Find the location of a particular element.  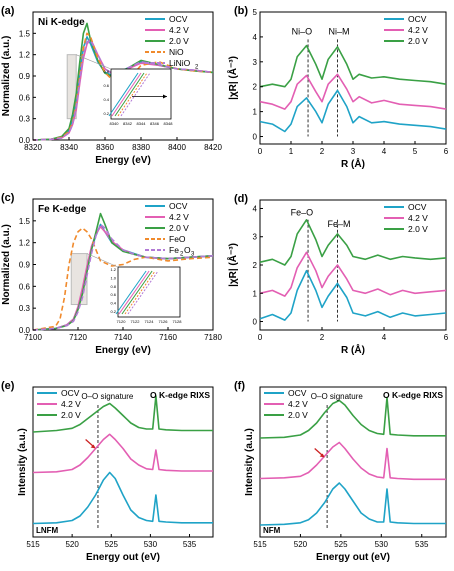

inset-x-tick-label: 7126 is located at coordinates (164, 321).